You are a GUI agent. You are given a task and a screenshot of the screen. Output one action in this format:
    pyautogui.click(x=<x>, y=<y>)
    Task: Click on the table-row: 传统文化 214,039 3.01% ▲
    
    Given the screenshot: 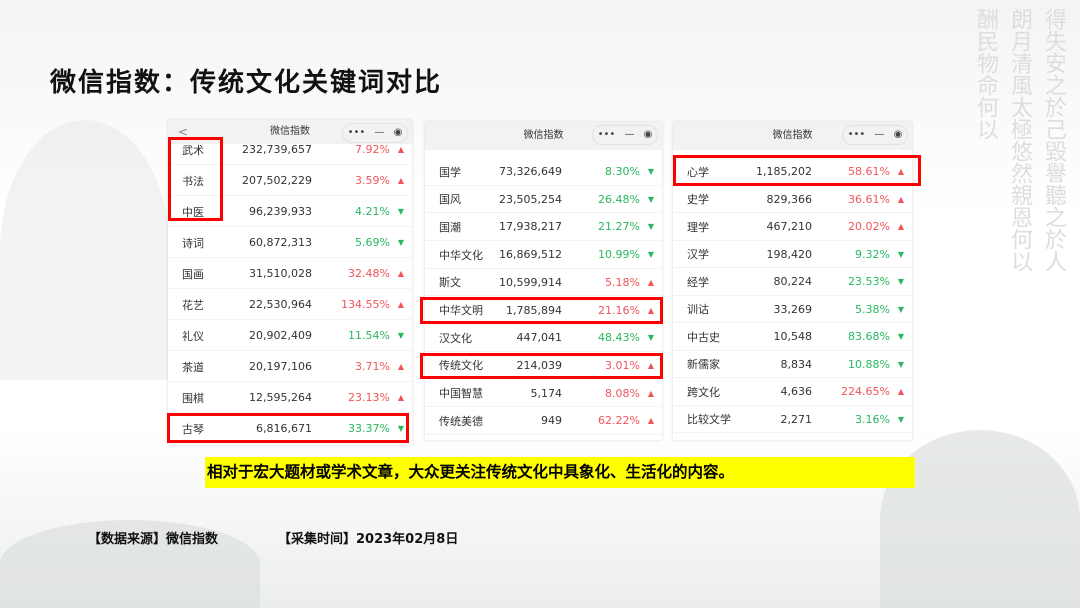 What is the action you would take?
    pyautogui.click(x=543, y=366)
    